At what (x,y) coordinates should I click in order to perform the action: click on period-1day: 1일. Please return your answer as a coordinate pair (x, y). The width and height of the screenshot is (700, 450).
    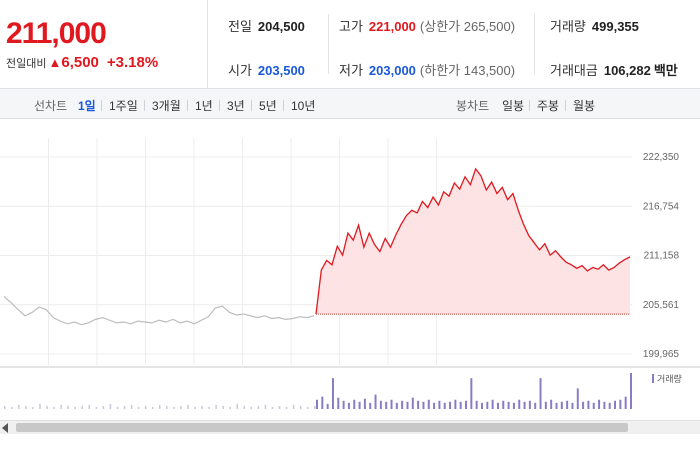
    Looking at the image, I should click on (87, 106).